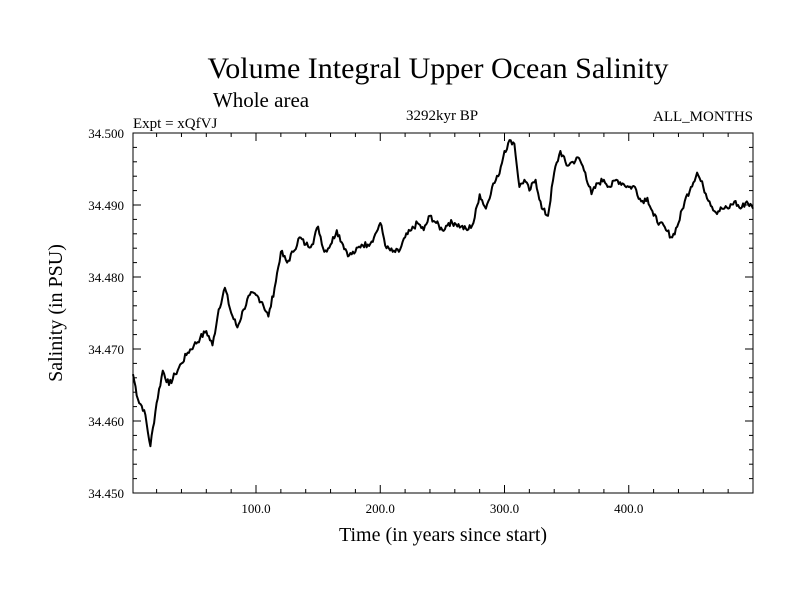  Describe the element at coordinates (106, 349) in the screenshot. I see `y-tick-label: 34.470` at that location.